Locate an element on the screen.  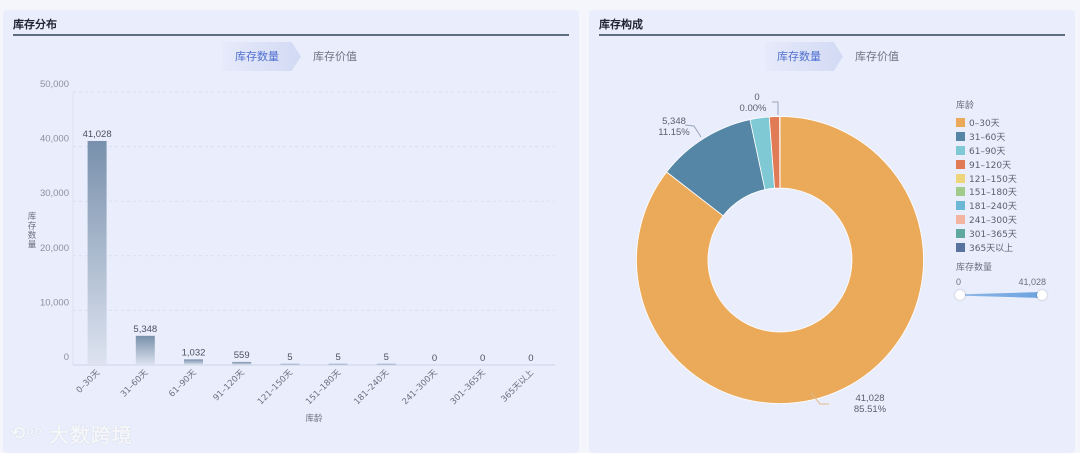
legend-label: 91–120天 is located at coordinates (990, 165).